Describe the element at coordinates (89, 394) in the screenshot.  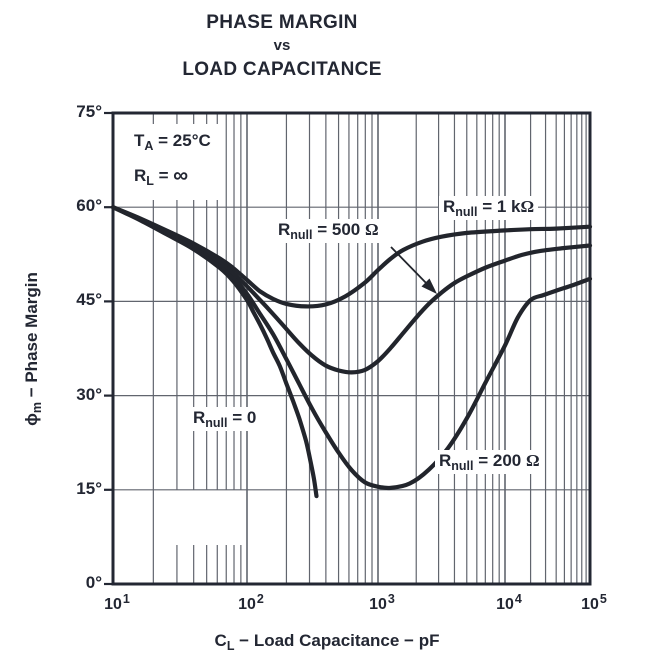
I see `y-tick-label: 30°` at that location.